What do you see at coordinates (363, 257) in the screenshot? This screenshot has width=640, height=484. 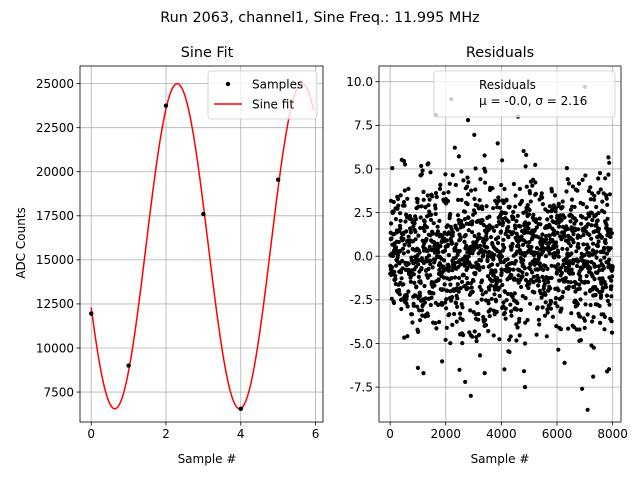 I see `residuals-ytick-label: 0.0` at bounding box center [363, 257].